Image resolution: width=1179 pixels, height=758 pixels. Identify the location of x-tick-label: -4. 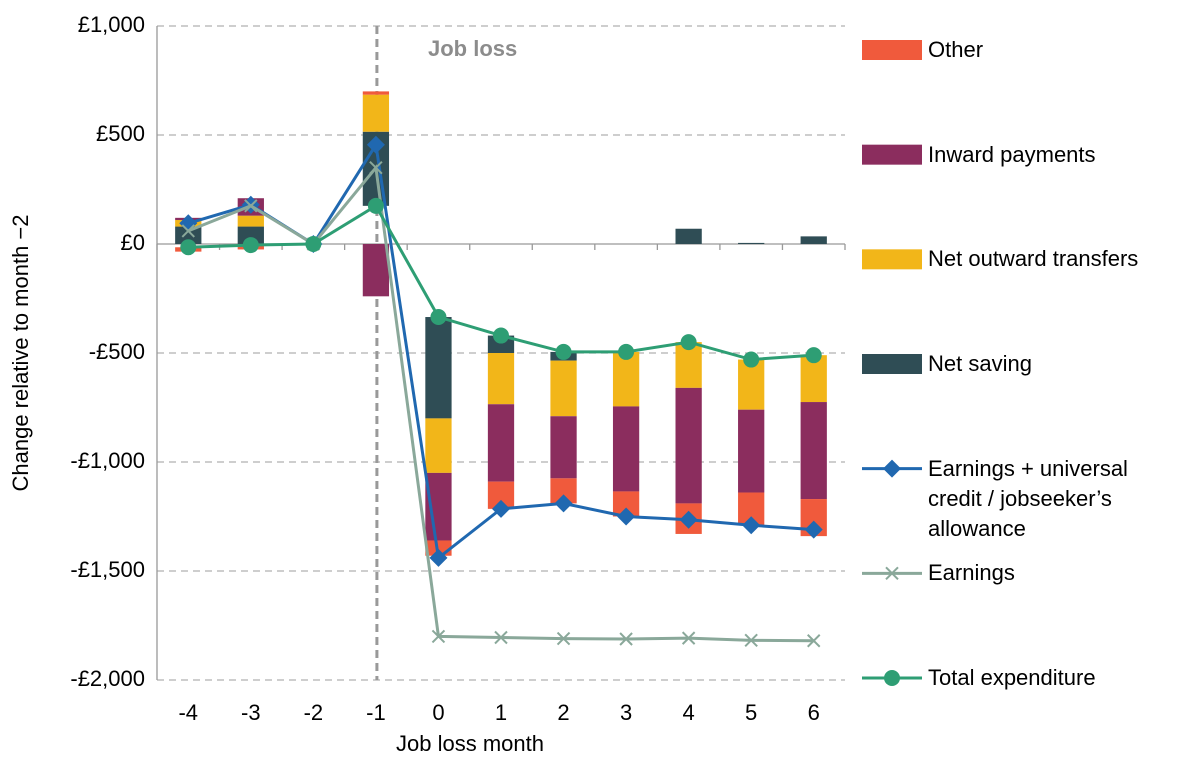
(188, 712).